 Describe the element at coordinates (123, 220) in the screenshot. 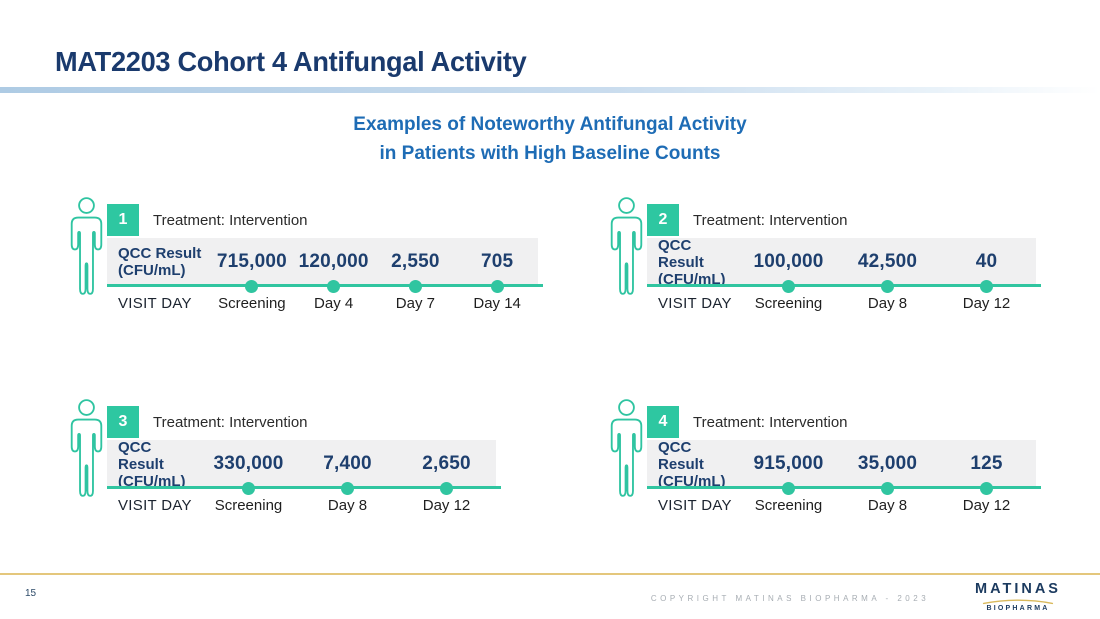

I see `patient-number-badge: 1` at that location.